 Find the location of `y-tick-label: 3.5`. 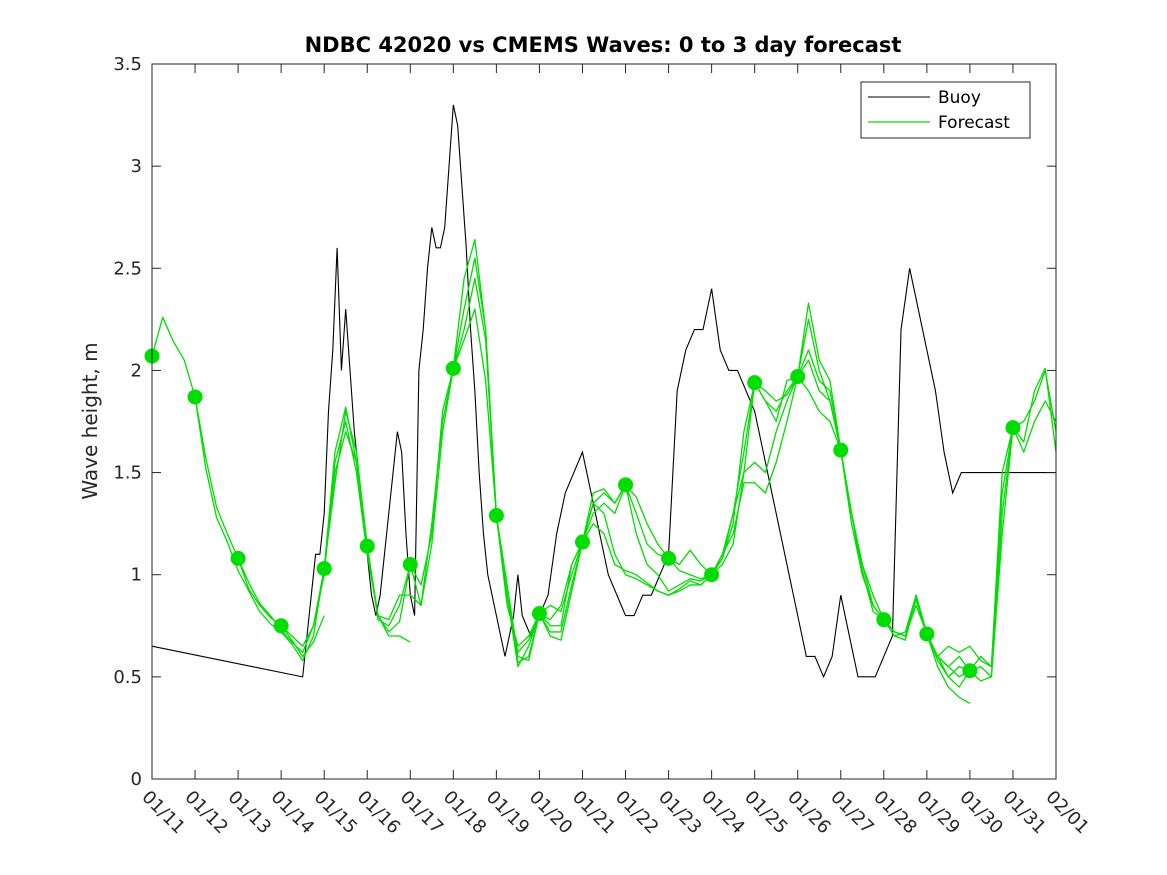

y-tick-label: 3.5 is located at coordinates (127, 64).